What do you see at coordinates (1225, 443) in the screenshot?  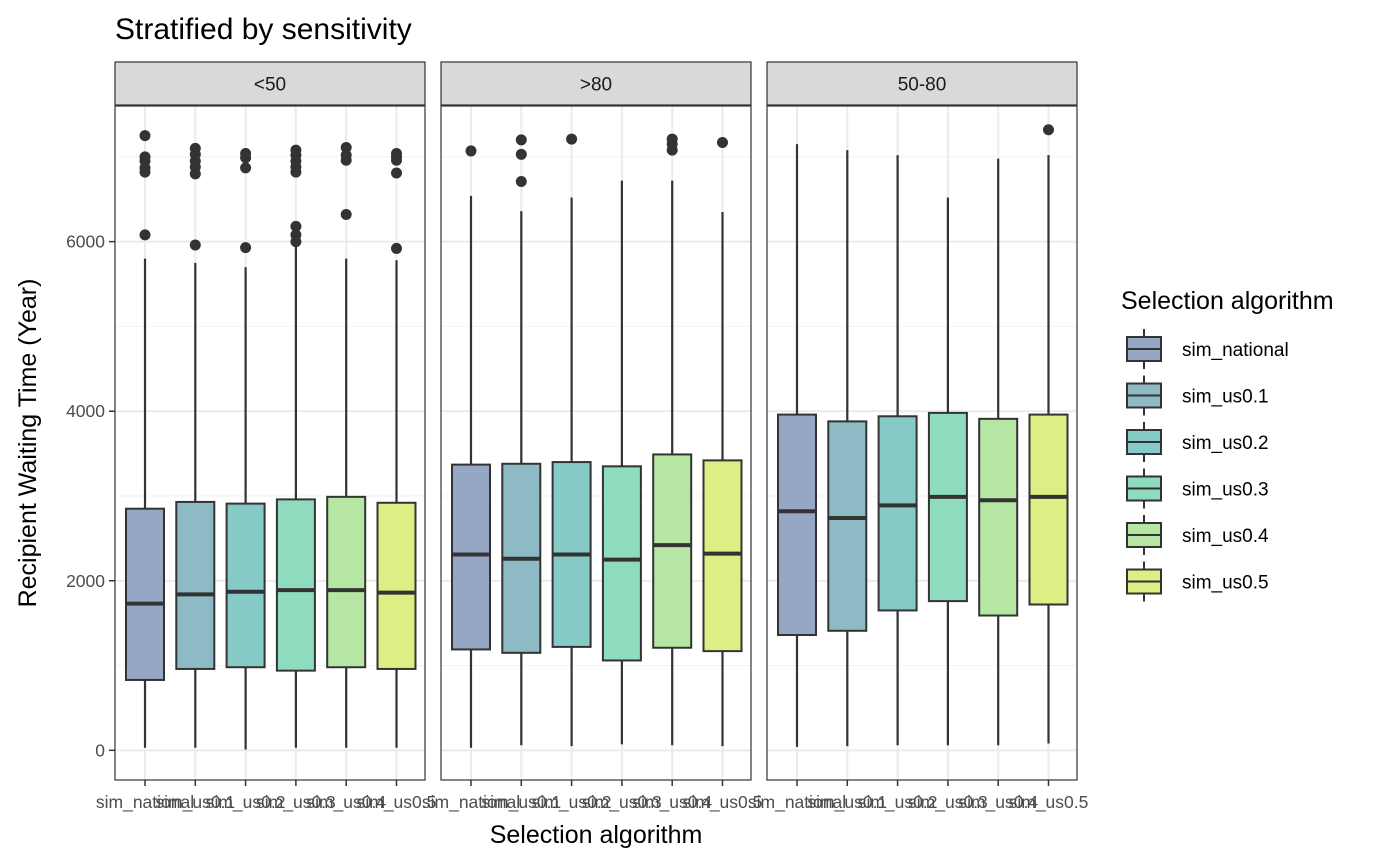 I see `legend-entry-label: sim_us0.2` at bounding box center [1225, 443].